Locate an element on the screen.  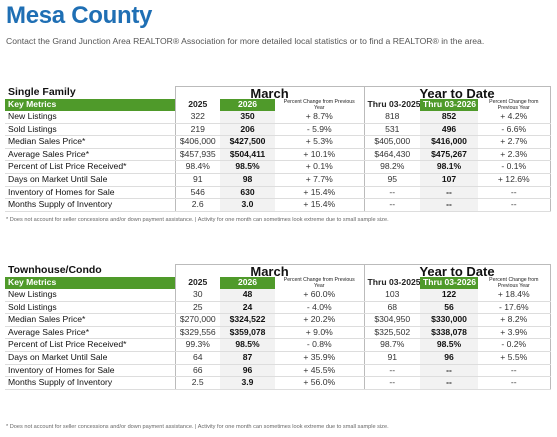
value-thru-2025: $464,430 is located at coordinates (392, 155).